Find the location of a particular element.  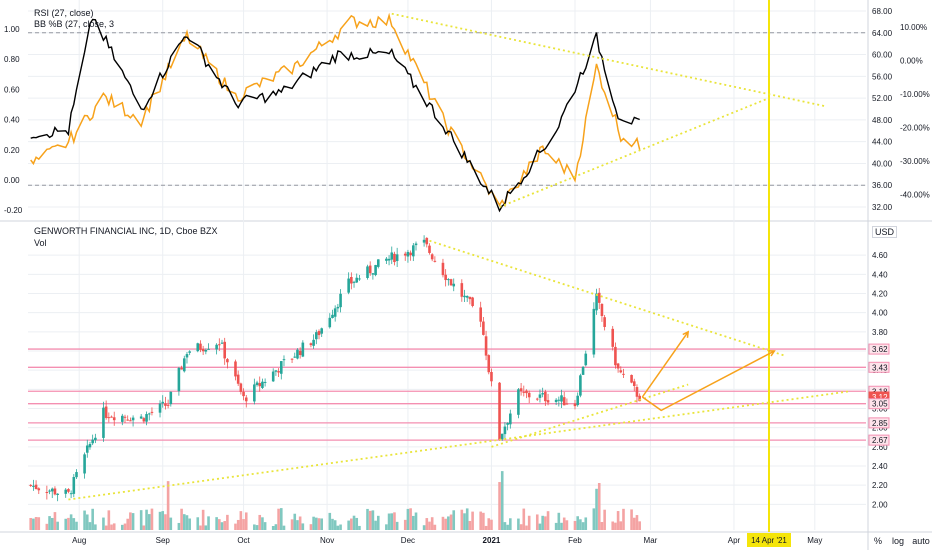

price-tick-label: 4.20 is located at coordinates (880, 294).